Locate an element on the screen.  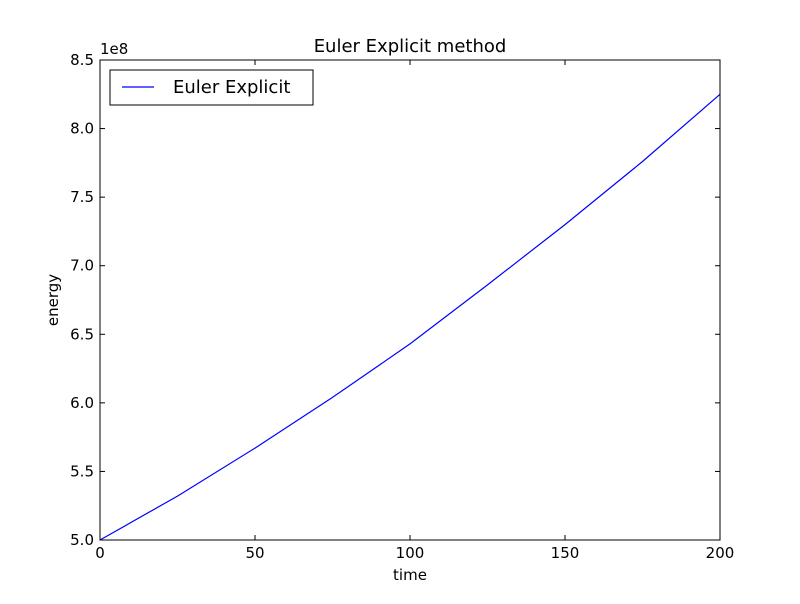
y-tick-label: 7.0 is located at coordinates (82, 266).